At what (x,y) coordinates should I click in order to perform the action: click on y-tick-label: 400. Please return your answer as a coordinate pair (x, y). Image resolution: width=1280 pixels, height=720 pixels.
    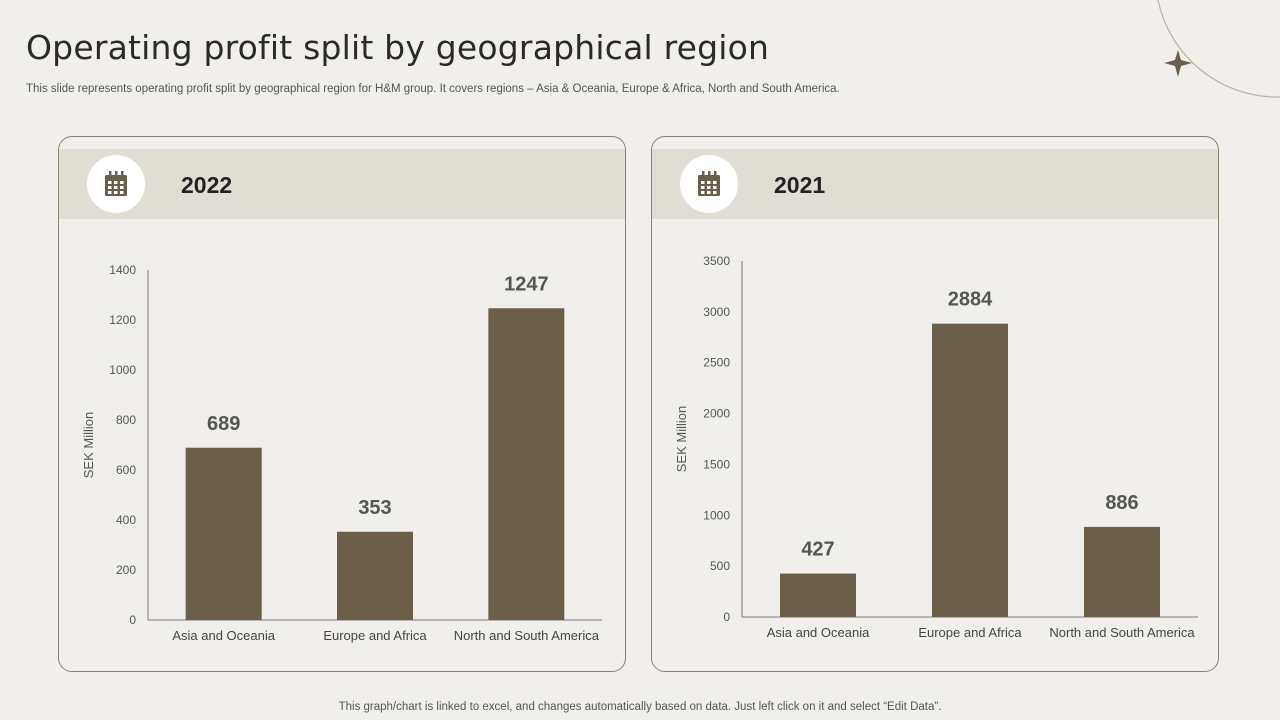
    Looking at the image, I should click on (126, 520).